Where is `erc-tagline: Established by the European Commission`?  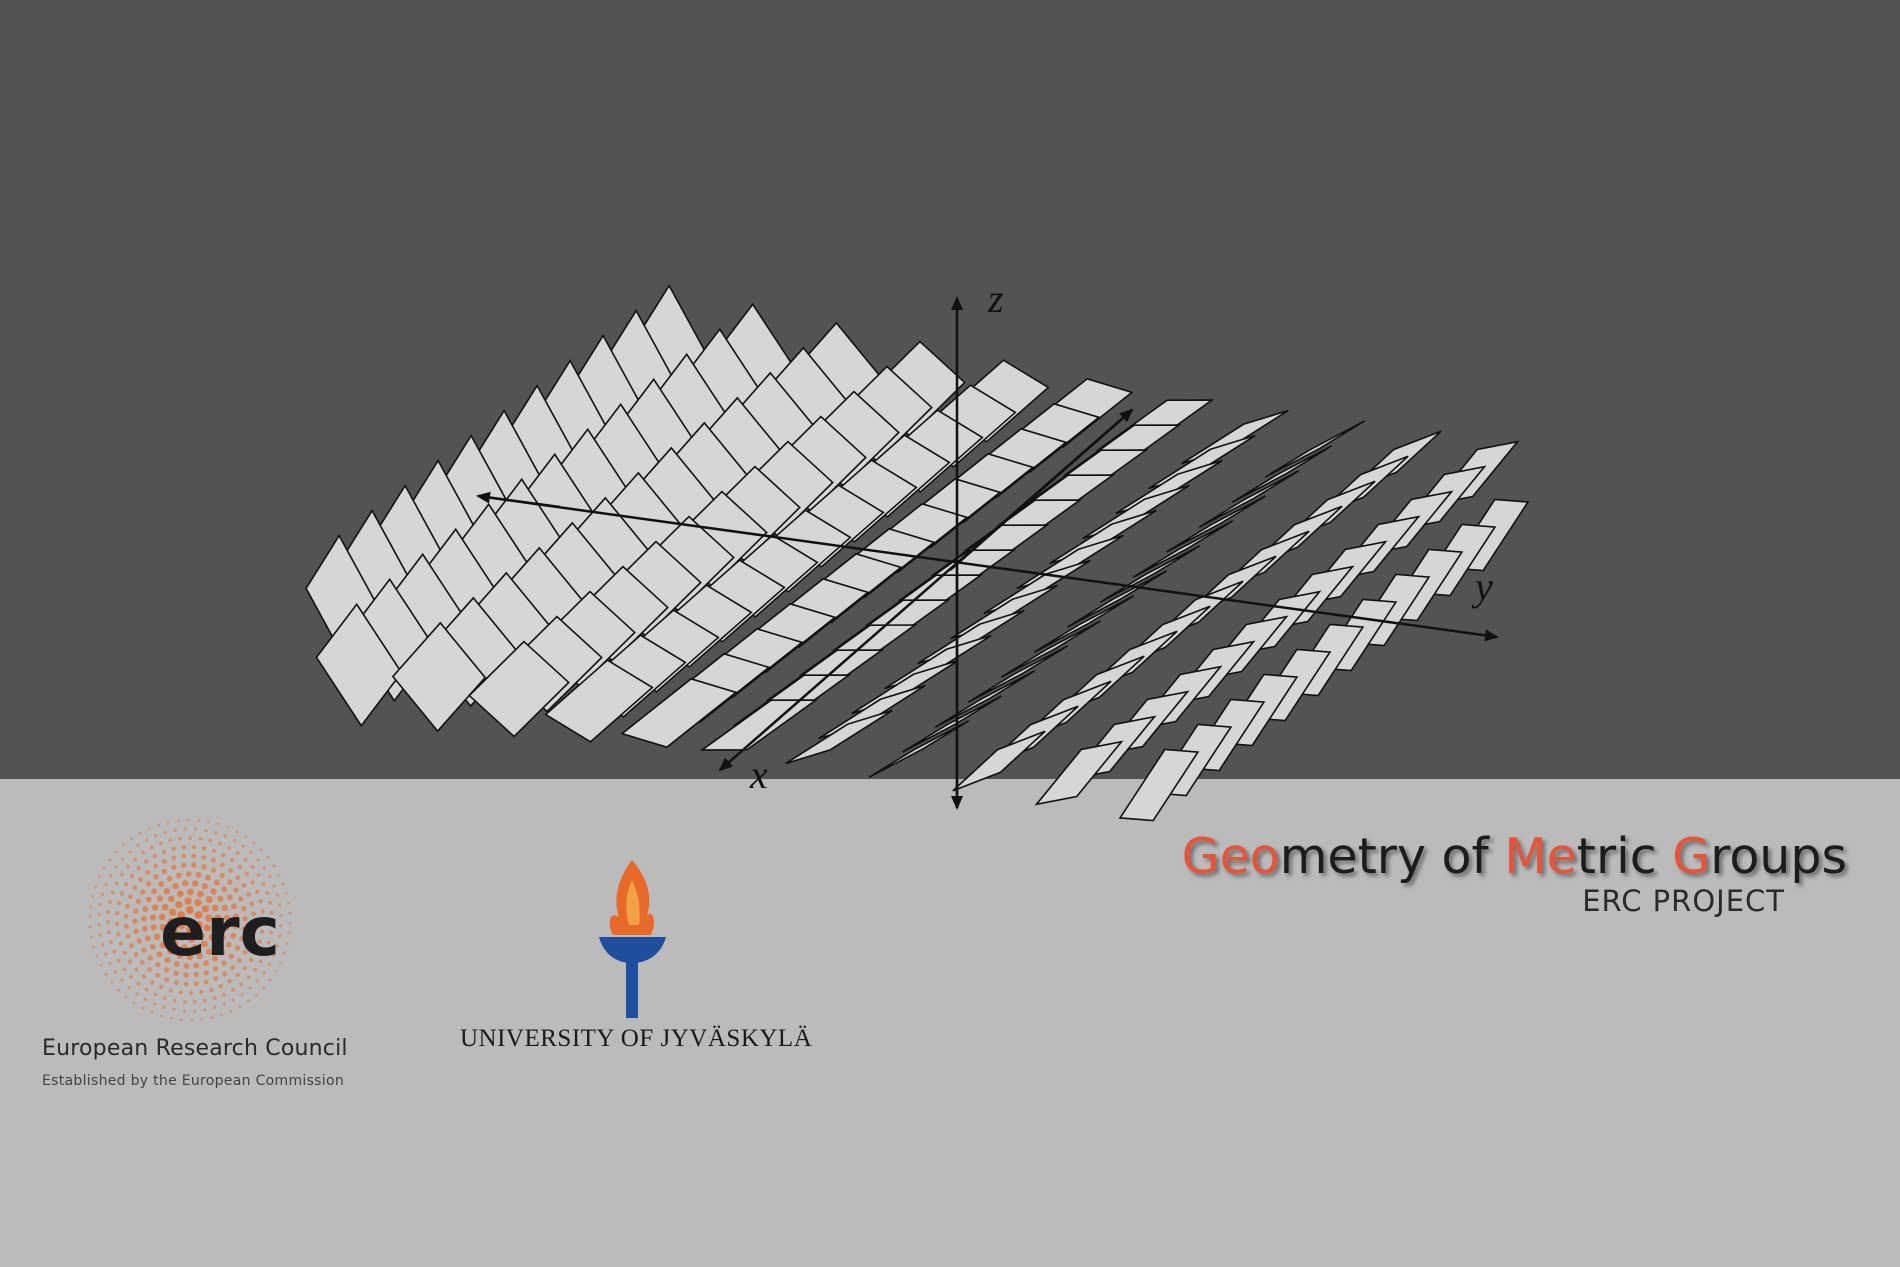
erc-tagline: Established by the European Commission is located at coordinates (193, 1081).